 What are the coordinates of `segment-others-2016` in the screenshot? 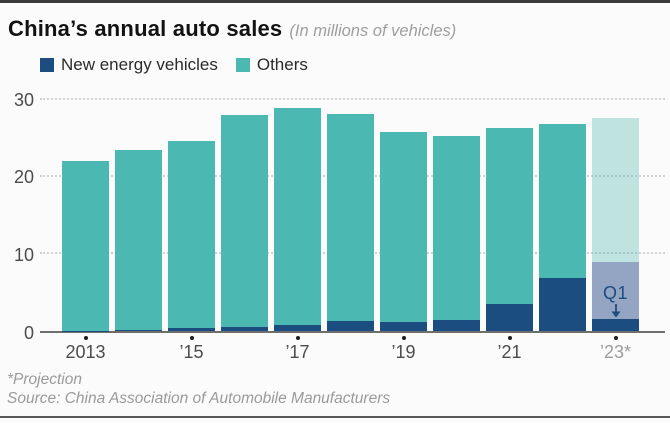 It's located at (244, 221).